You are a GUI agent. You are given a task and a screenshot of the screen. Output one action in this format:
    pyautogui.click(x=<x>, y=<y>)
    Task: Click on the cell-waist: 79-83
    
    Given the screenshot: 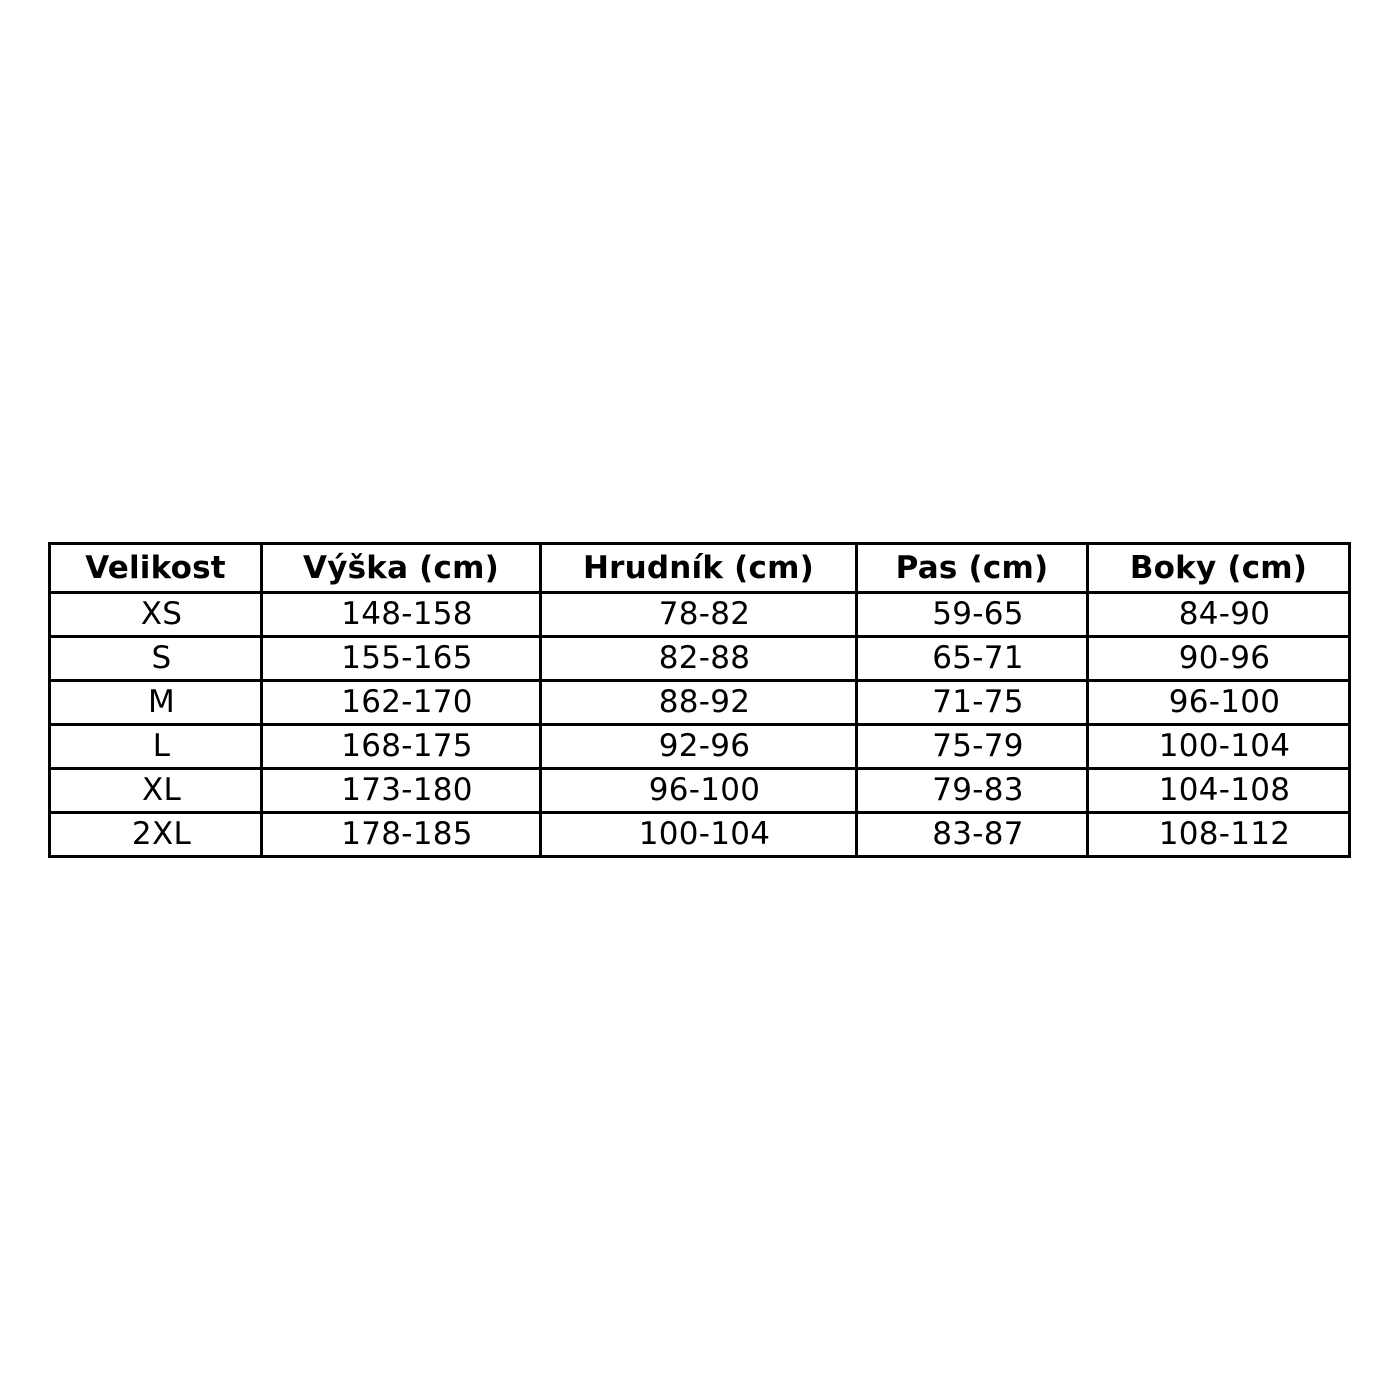 What is the action you would take?
    pyautogui.click(x=972, y=790)
    